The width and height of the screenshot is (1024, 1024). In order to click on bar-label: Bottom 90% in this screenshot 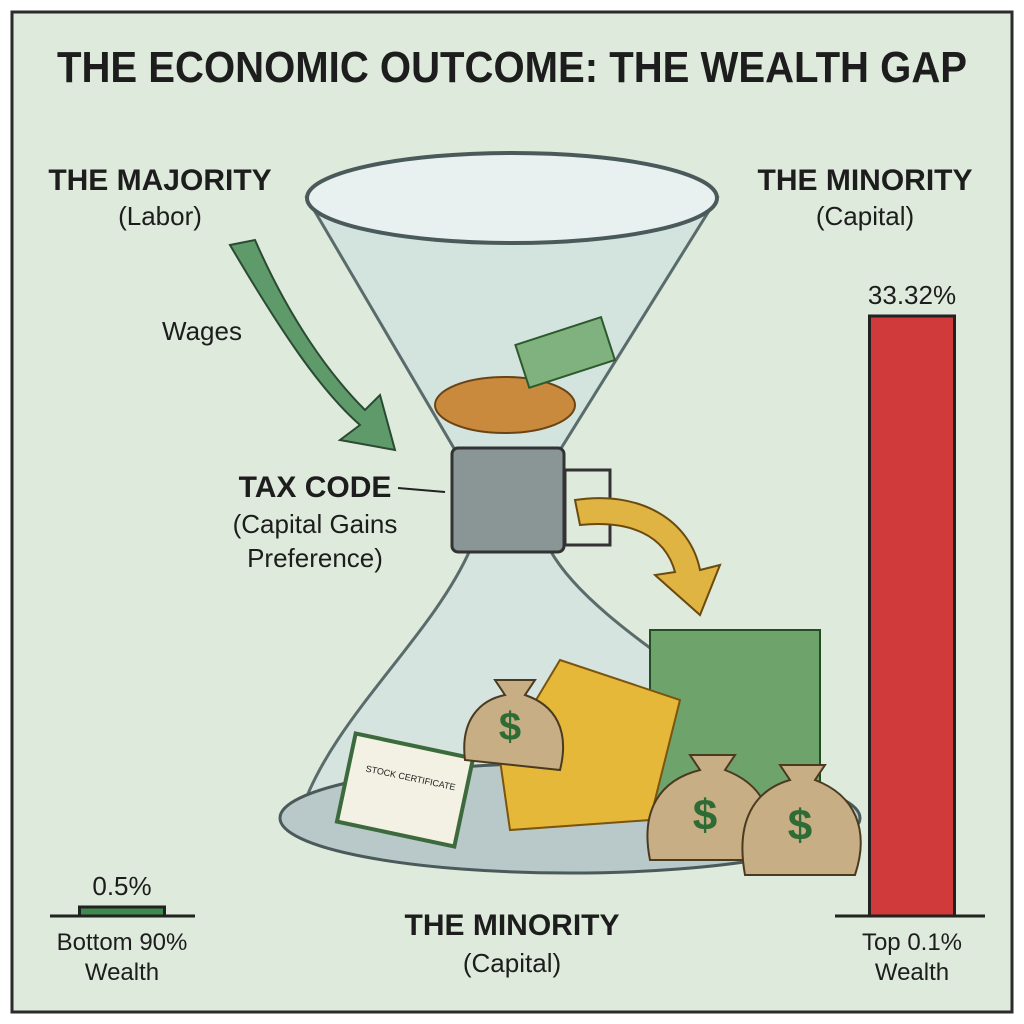, I will do `click(122, 942)`.